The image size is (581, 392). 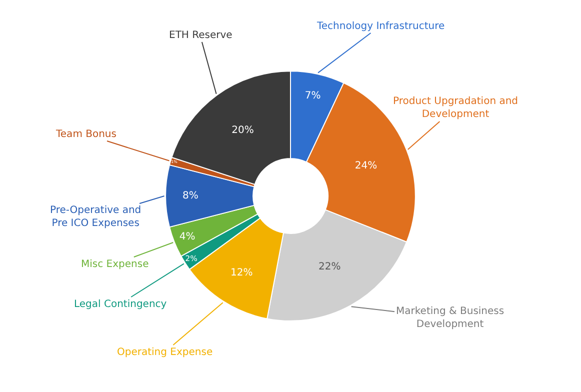 I want to click on data-label: 4%, so click(x=187, y=236).